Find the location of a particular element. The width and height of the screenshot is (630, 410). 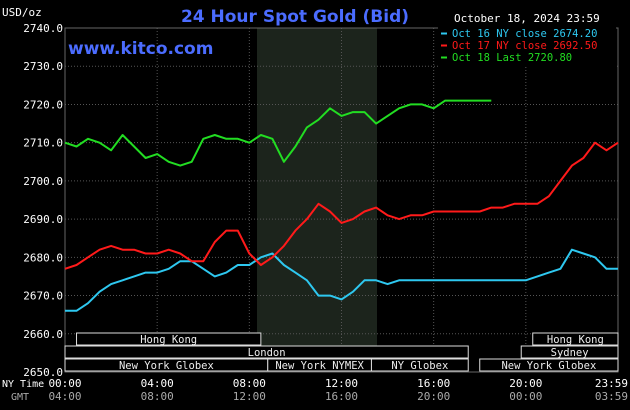

y-tick-label: 2740.0 is located at coordinates (43, 28).